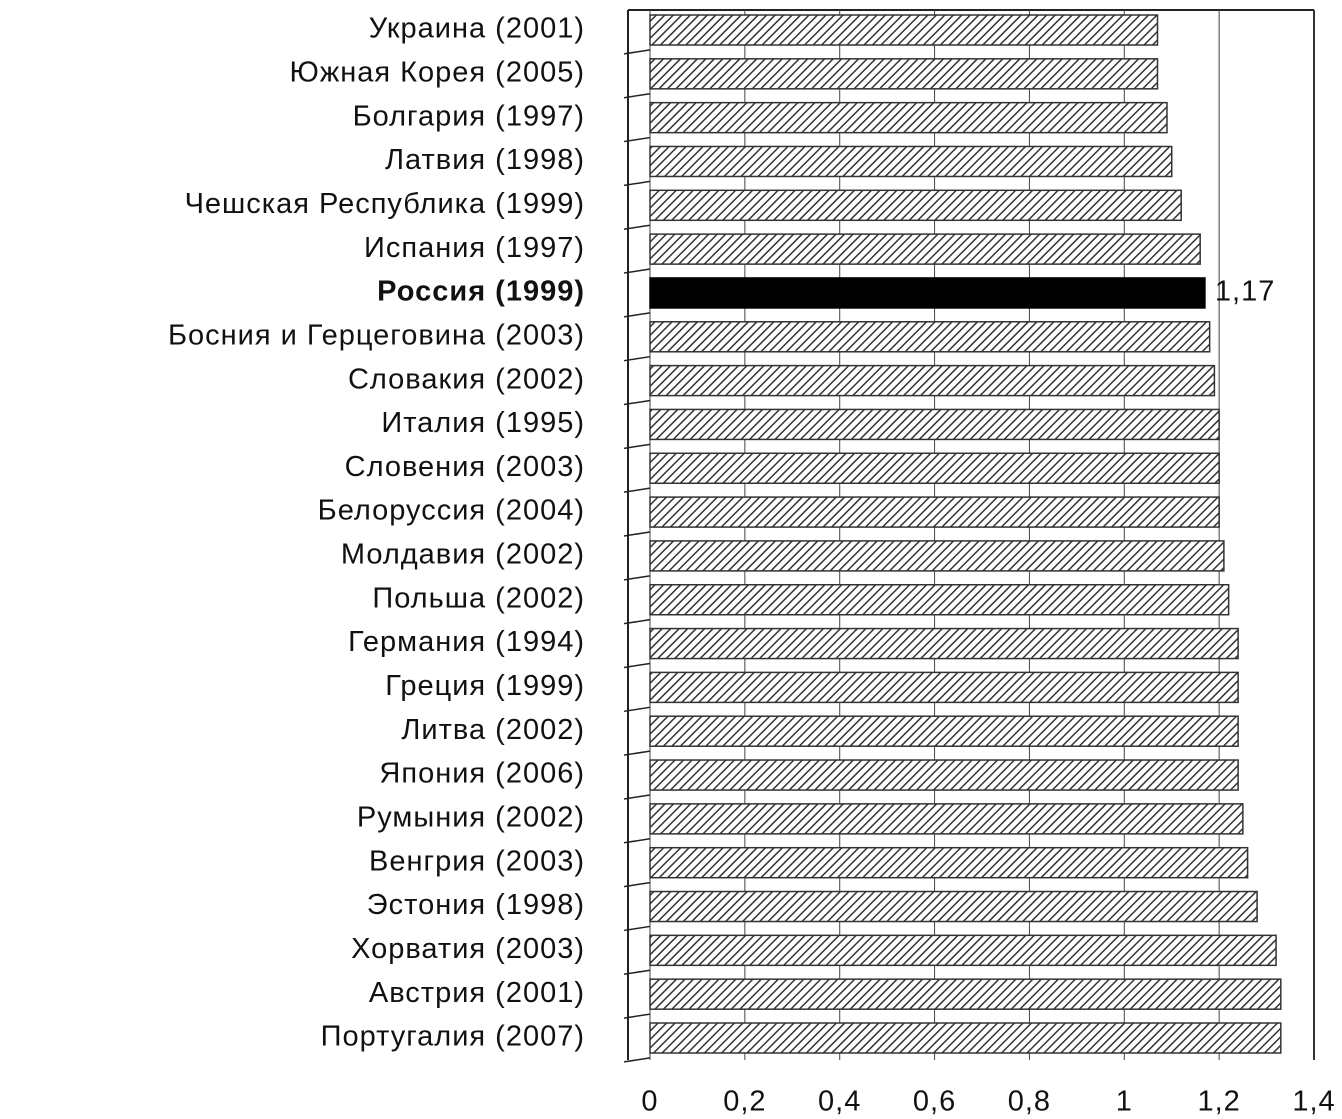 This screenshot has width=1342, height=1119. Describe the element at coordinates (476, 905) in the screenshot. I see `y-tick-label: Эстония (1998)` at that location.